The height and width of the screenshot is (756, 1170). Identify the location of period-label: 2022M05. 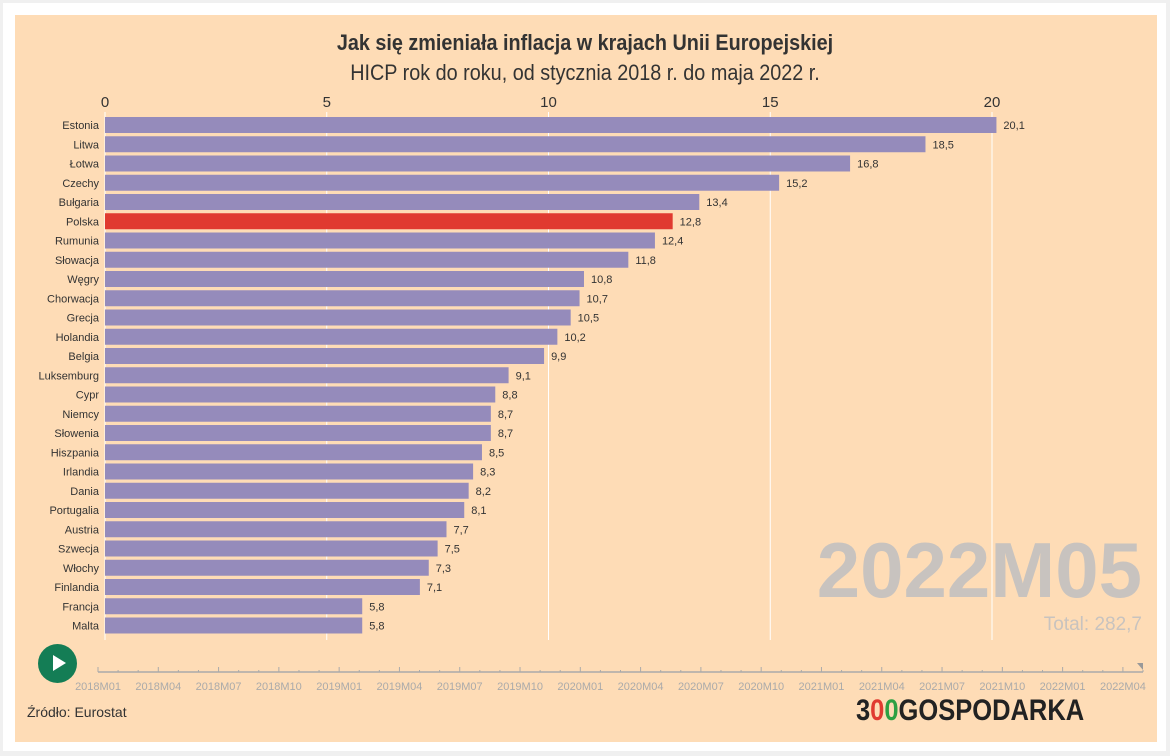
(979, 570).